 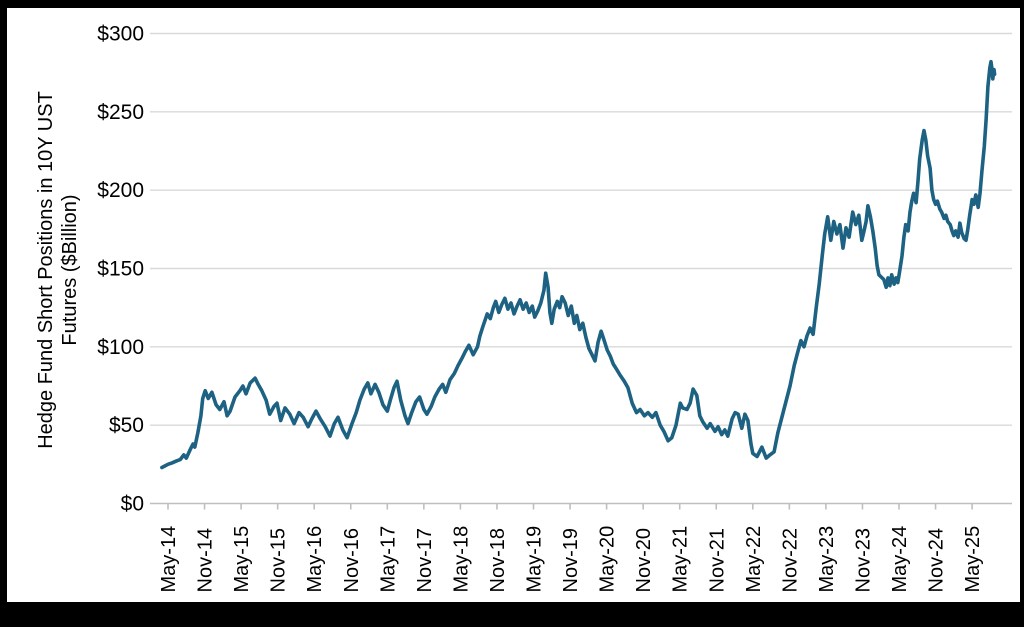 I want to click on x-tick-label: Nov-14, so click(x=206, y=560).